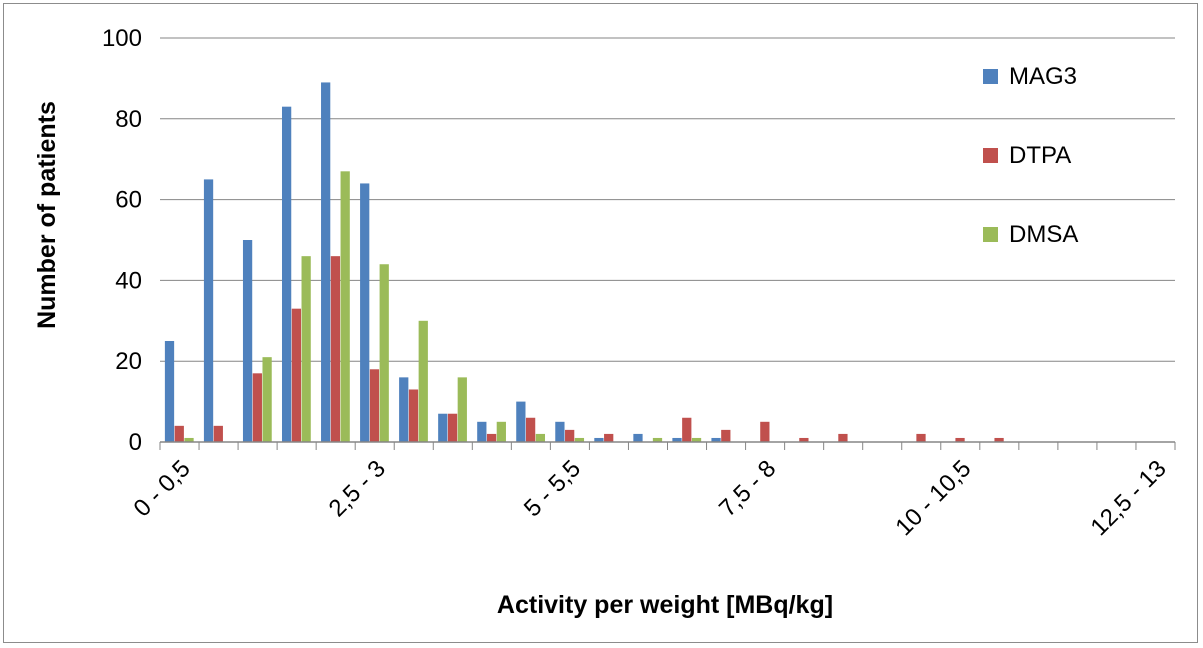 The width and height of the screenshot is (1203, 648). Describe the element at coordinates (161, 488) in the screenshot. I see `x-tick-label: 0 - 0,5` at that location.